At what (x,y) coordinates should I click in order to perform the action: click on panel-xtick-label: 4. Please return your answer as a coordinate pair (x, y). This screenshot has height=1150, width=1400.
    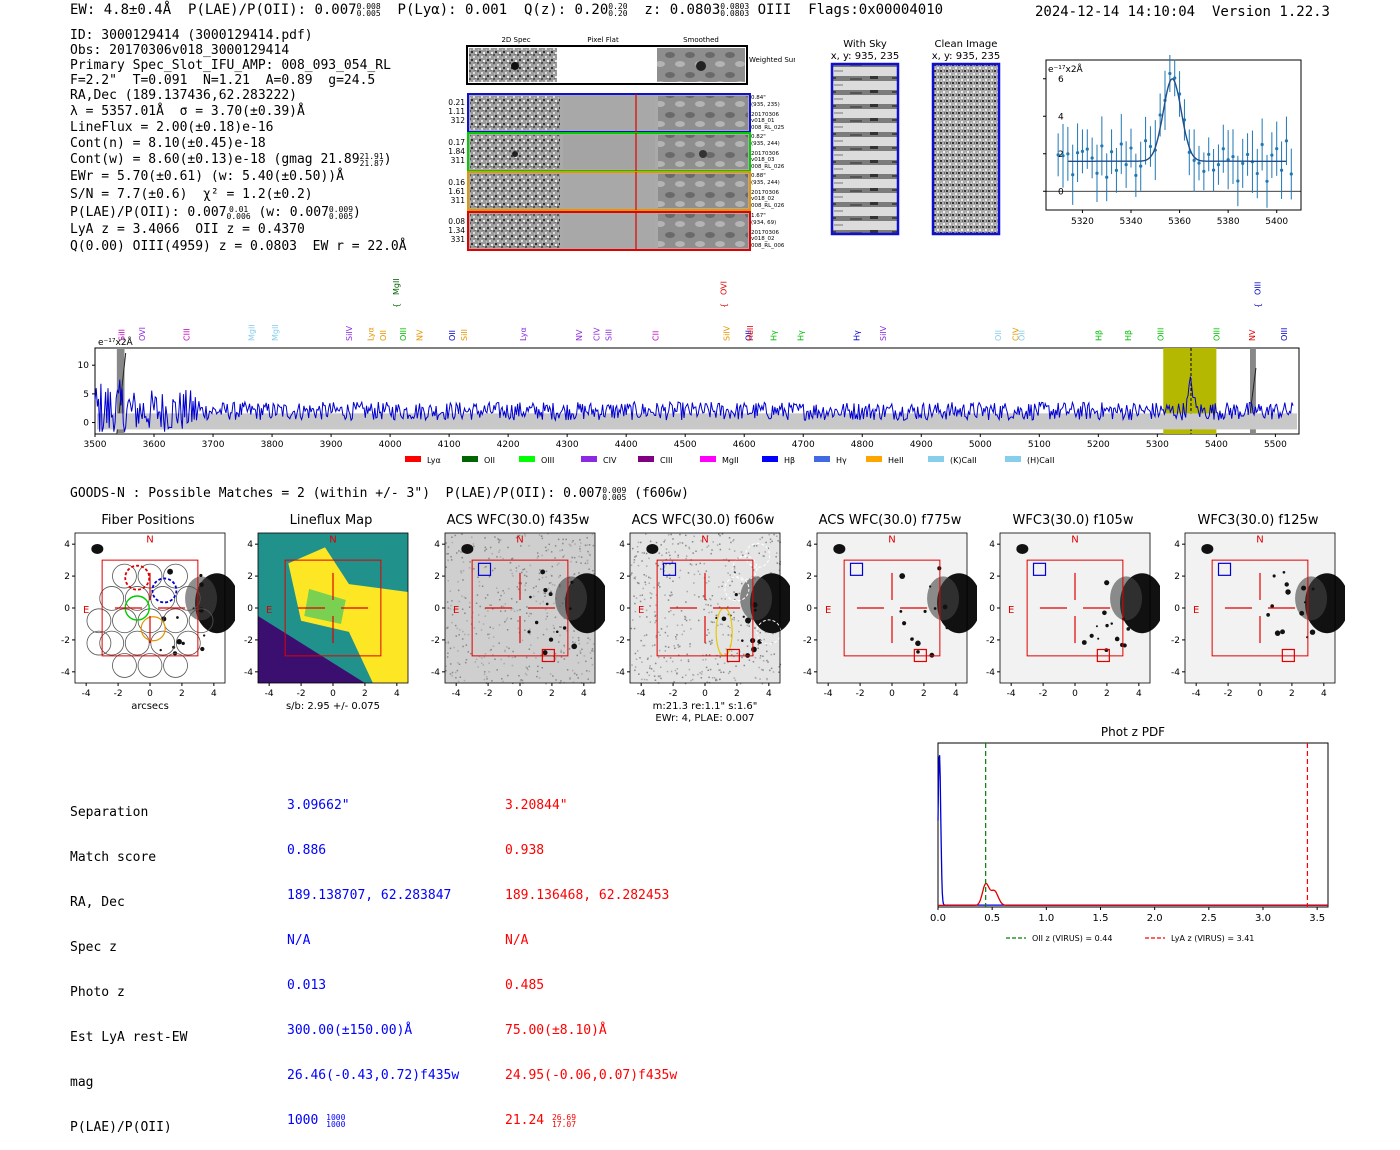
    Looking at the image, I should click on (214, 694).